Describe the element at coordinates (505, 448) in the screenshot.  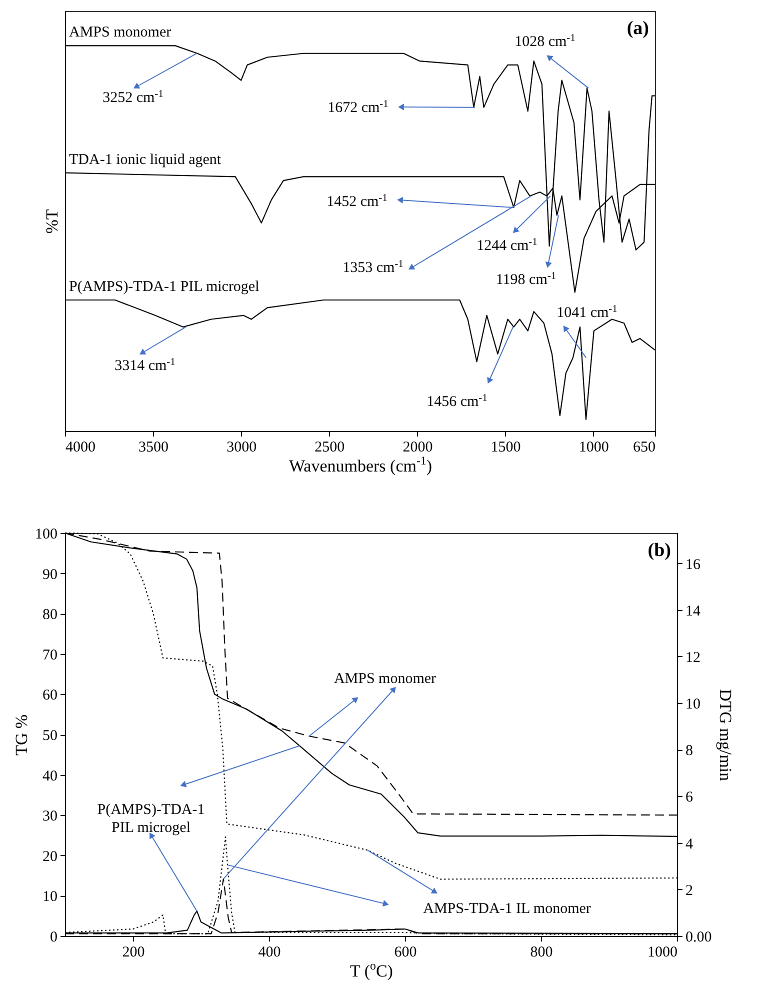
I see `x-tick-label: 1500` at that location.